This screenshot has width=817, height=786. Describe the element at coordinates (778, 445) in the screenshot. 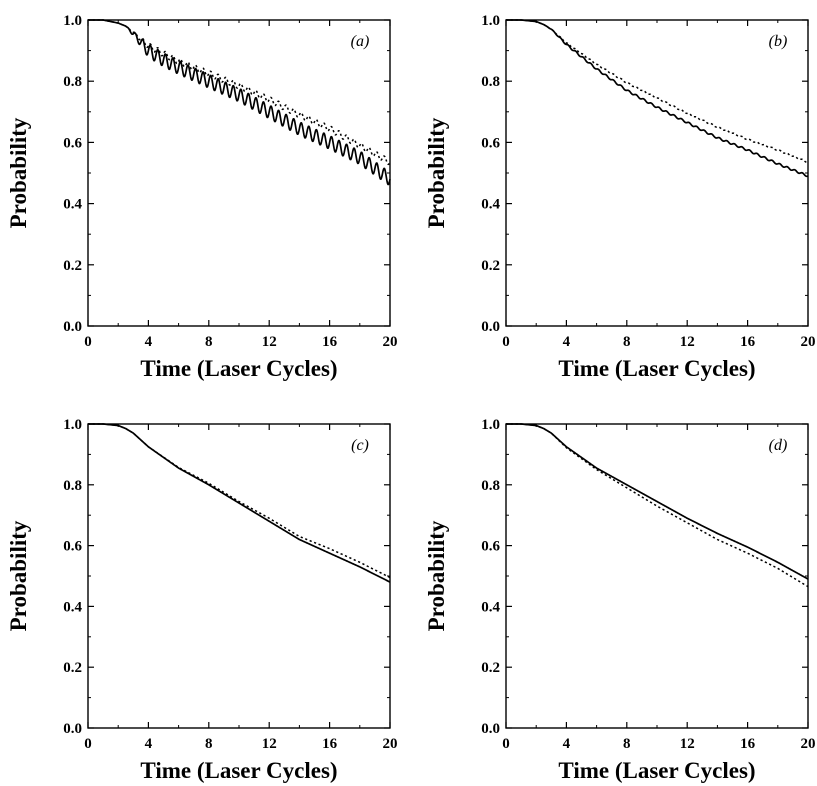

I see `panel-label: (d)` at that location.